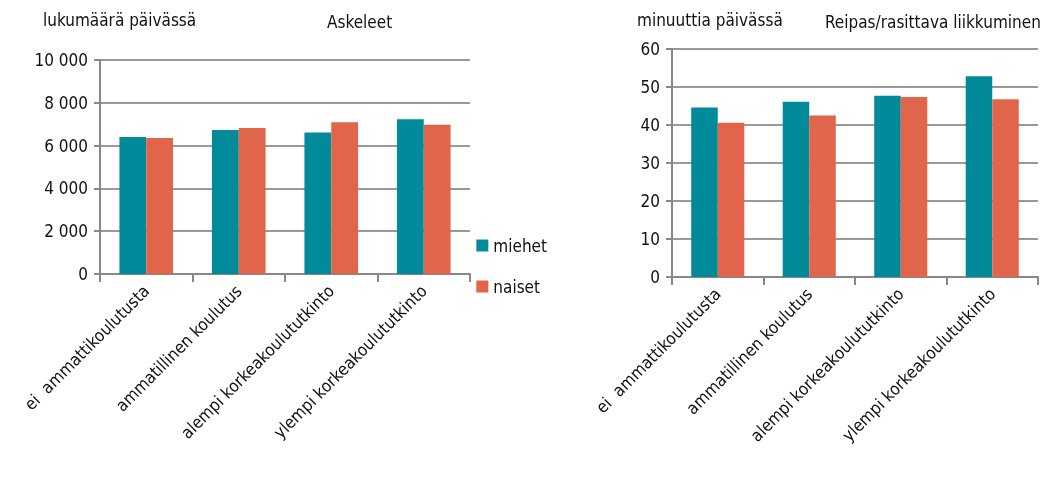 This screenshot has width=1044, height=492. I want to click on y-tick-label: 4 000, so click(66, 188).